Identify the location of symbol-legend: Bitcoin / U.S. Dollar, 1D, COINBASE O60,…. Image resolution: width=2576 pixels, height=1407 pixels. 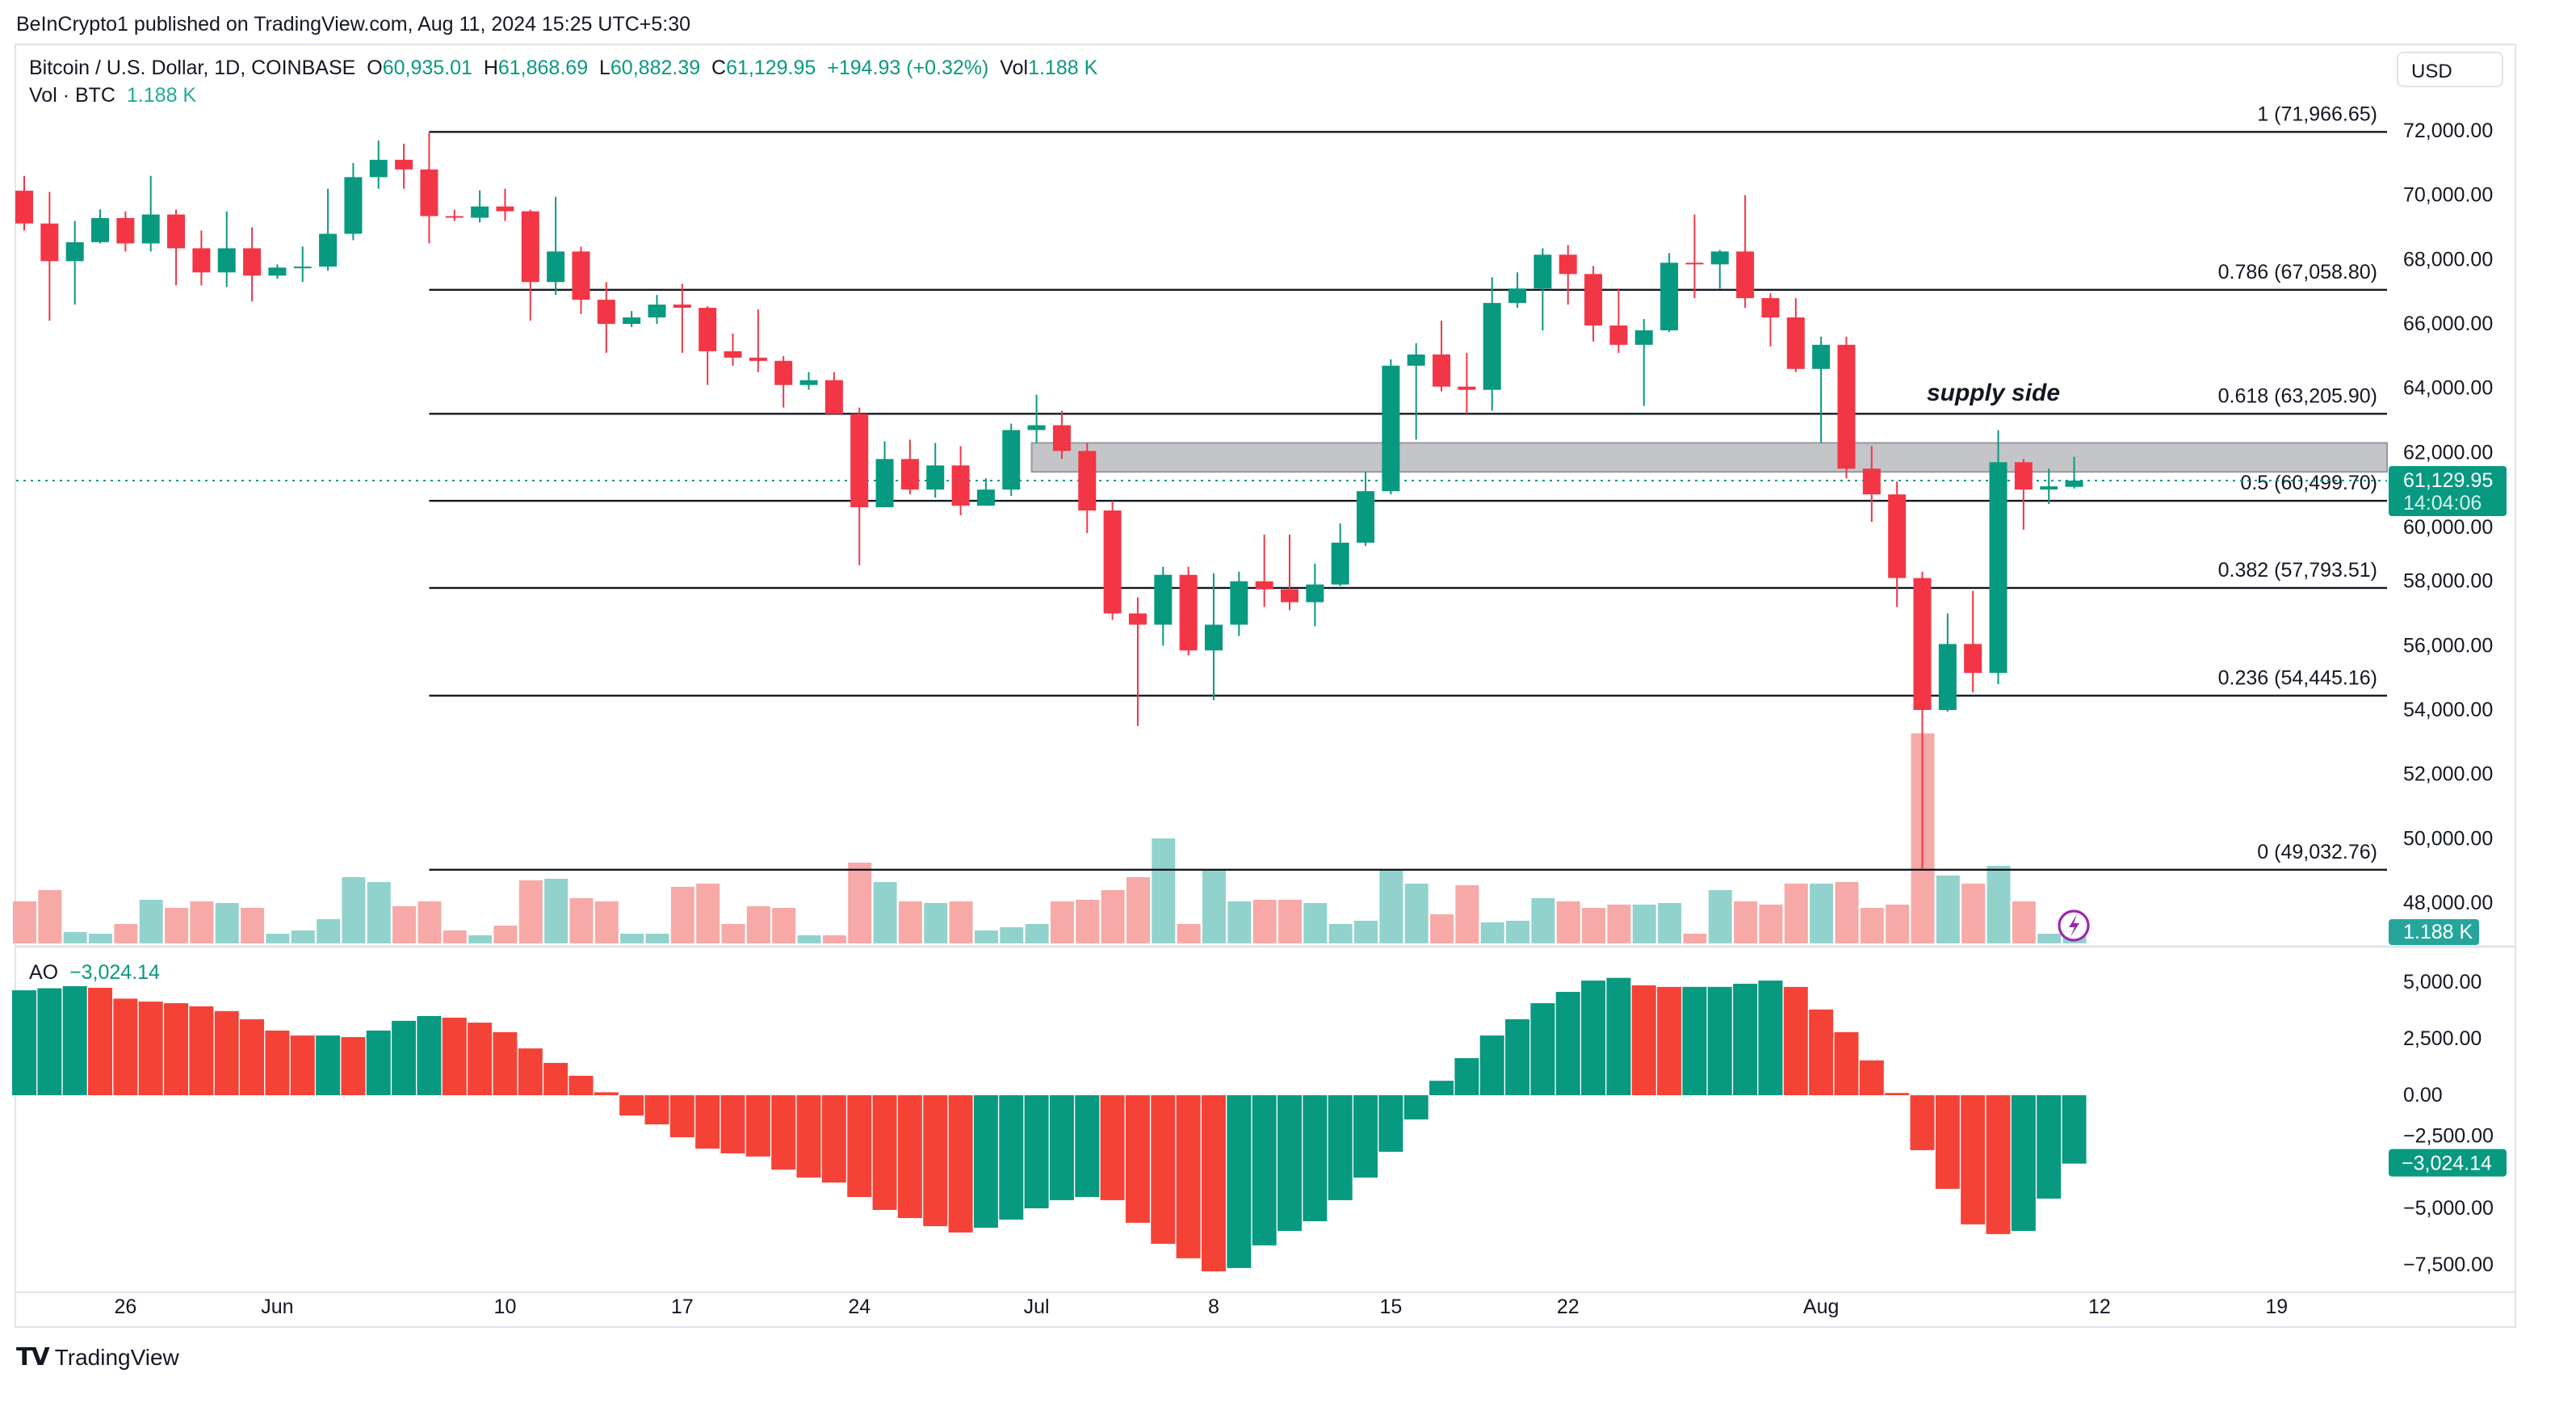
(563, 68).